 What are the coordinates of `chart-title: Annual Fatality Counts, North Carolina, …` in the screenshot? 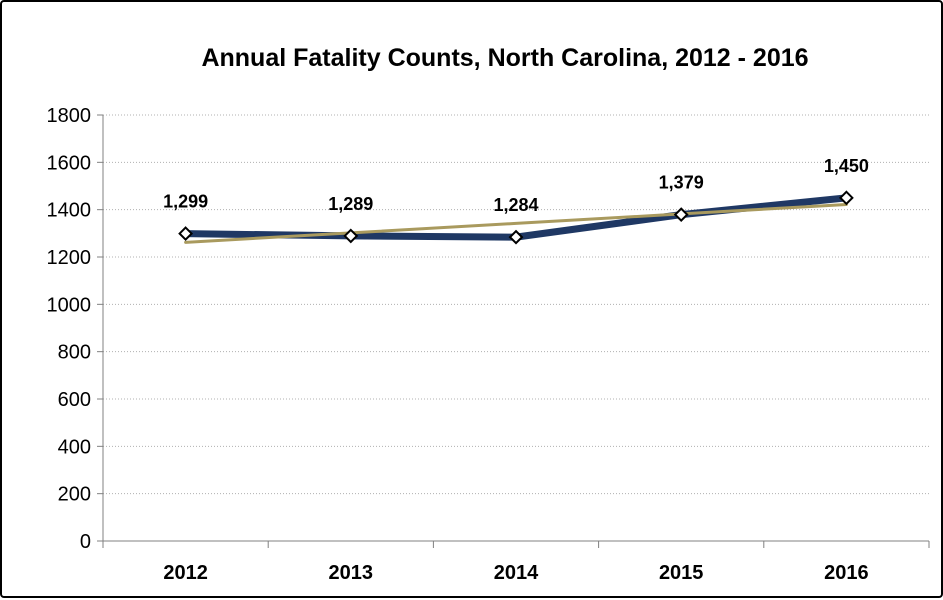 It's located at (504, 58).